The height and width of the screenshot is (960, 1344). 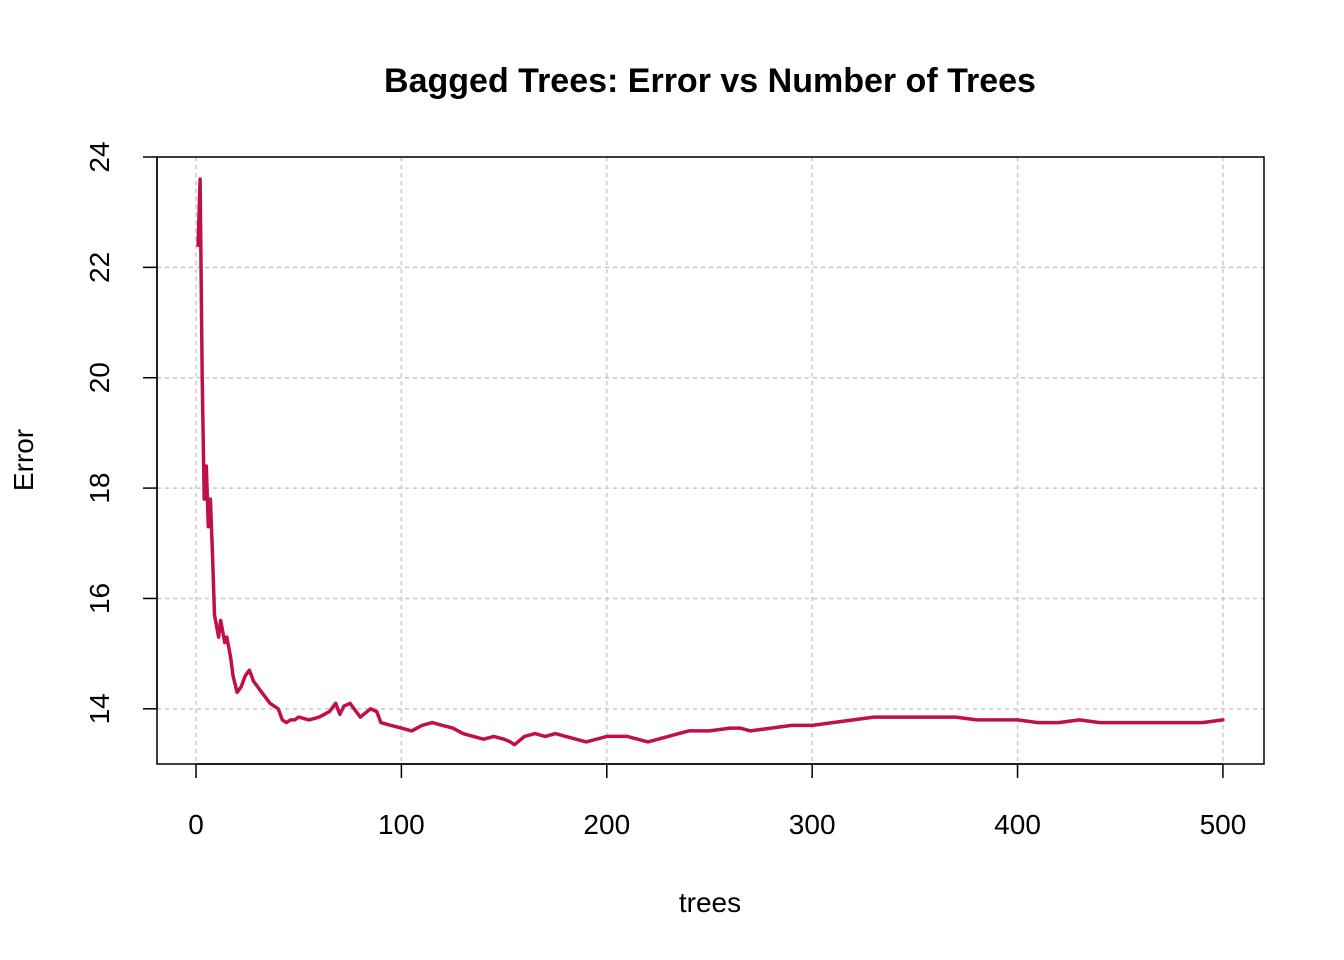 What do you see at coordinates (99, 708) in the screenshot?
I see `y-tick-label: 14` at bounding box center [99, 708].